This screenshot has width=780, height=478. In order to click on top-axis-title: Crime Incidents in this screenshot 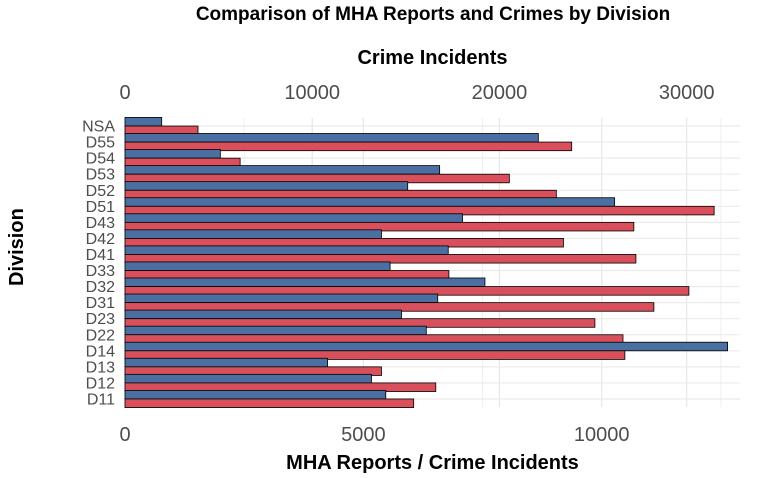, I will do `click(432, 58)`.